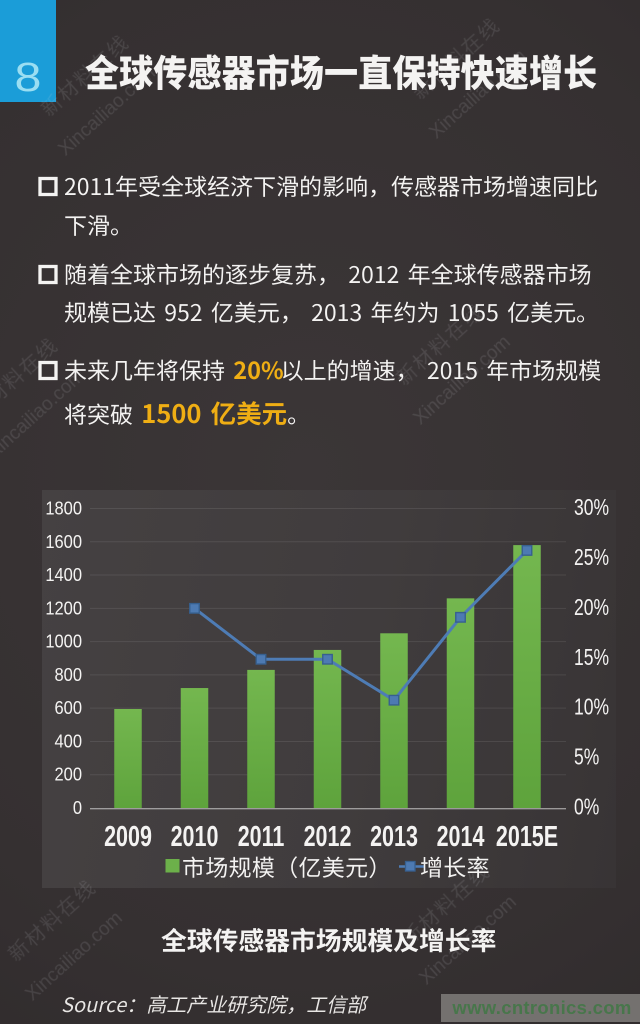 The width and height of the screenshot is (640, 1024). I want to click on svg-text: 2011, so click(261, 837).